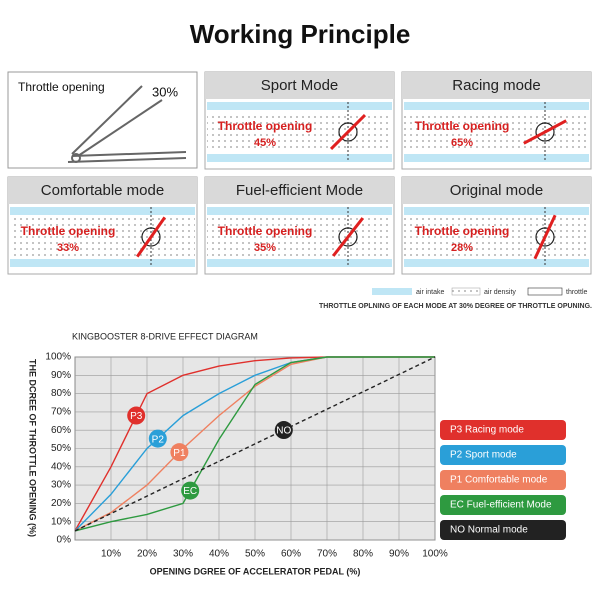 This screenshot has width=600, height=600. Describe the element at coordinates (430, 292) in the screenshot. I see `key-label: air intake` at that location.